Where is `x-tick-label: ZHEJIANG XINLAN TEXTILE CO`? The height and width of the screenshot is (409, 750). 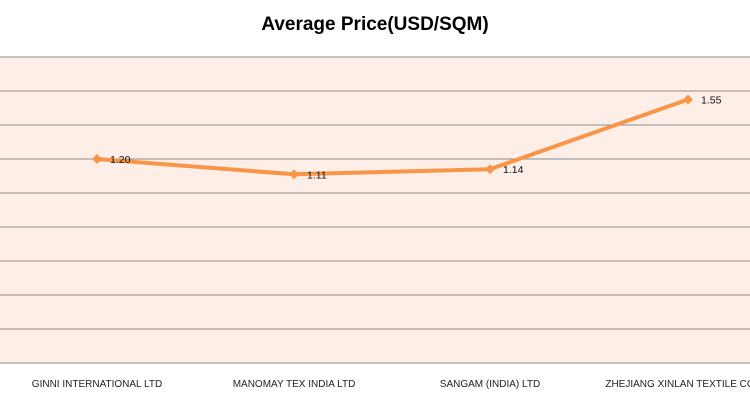 x-tick-label: ZHEJIANG XINLAN TEXTILE CO is located at coordinates (677, 384).